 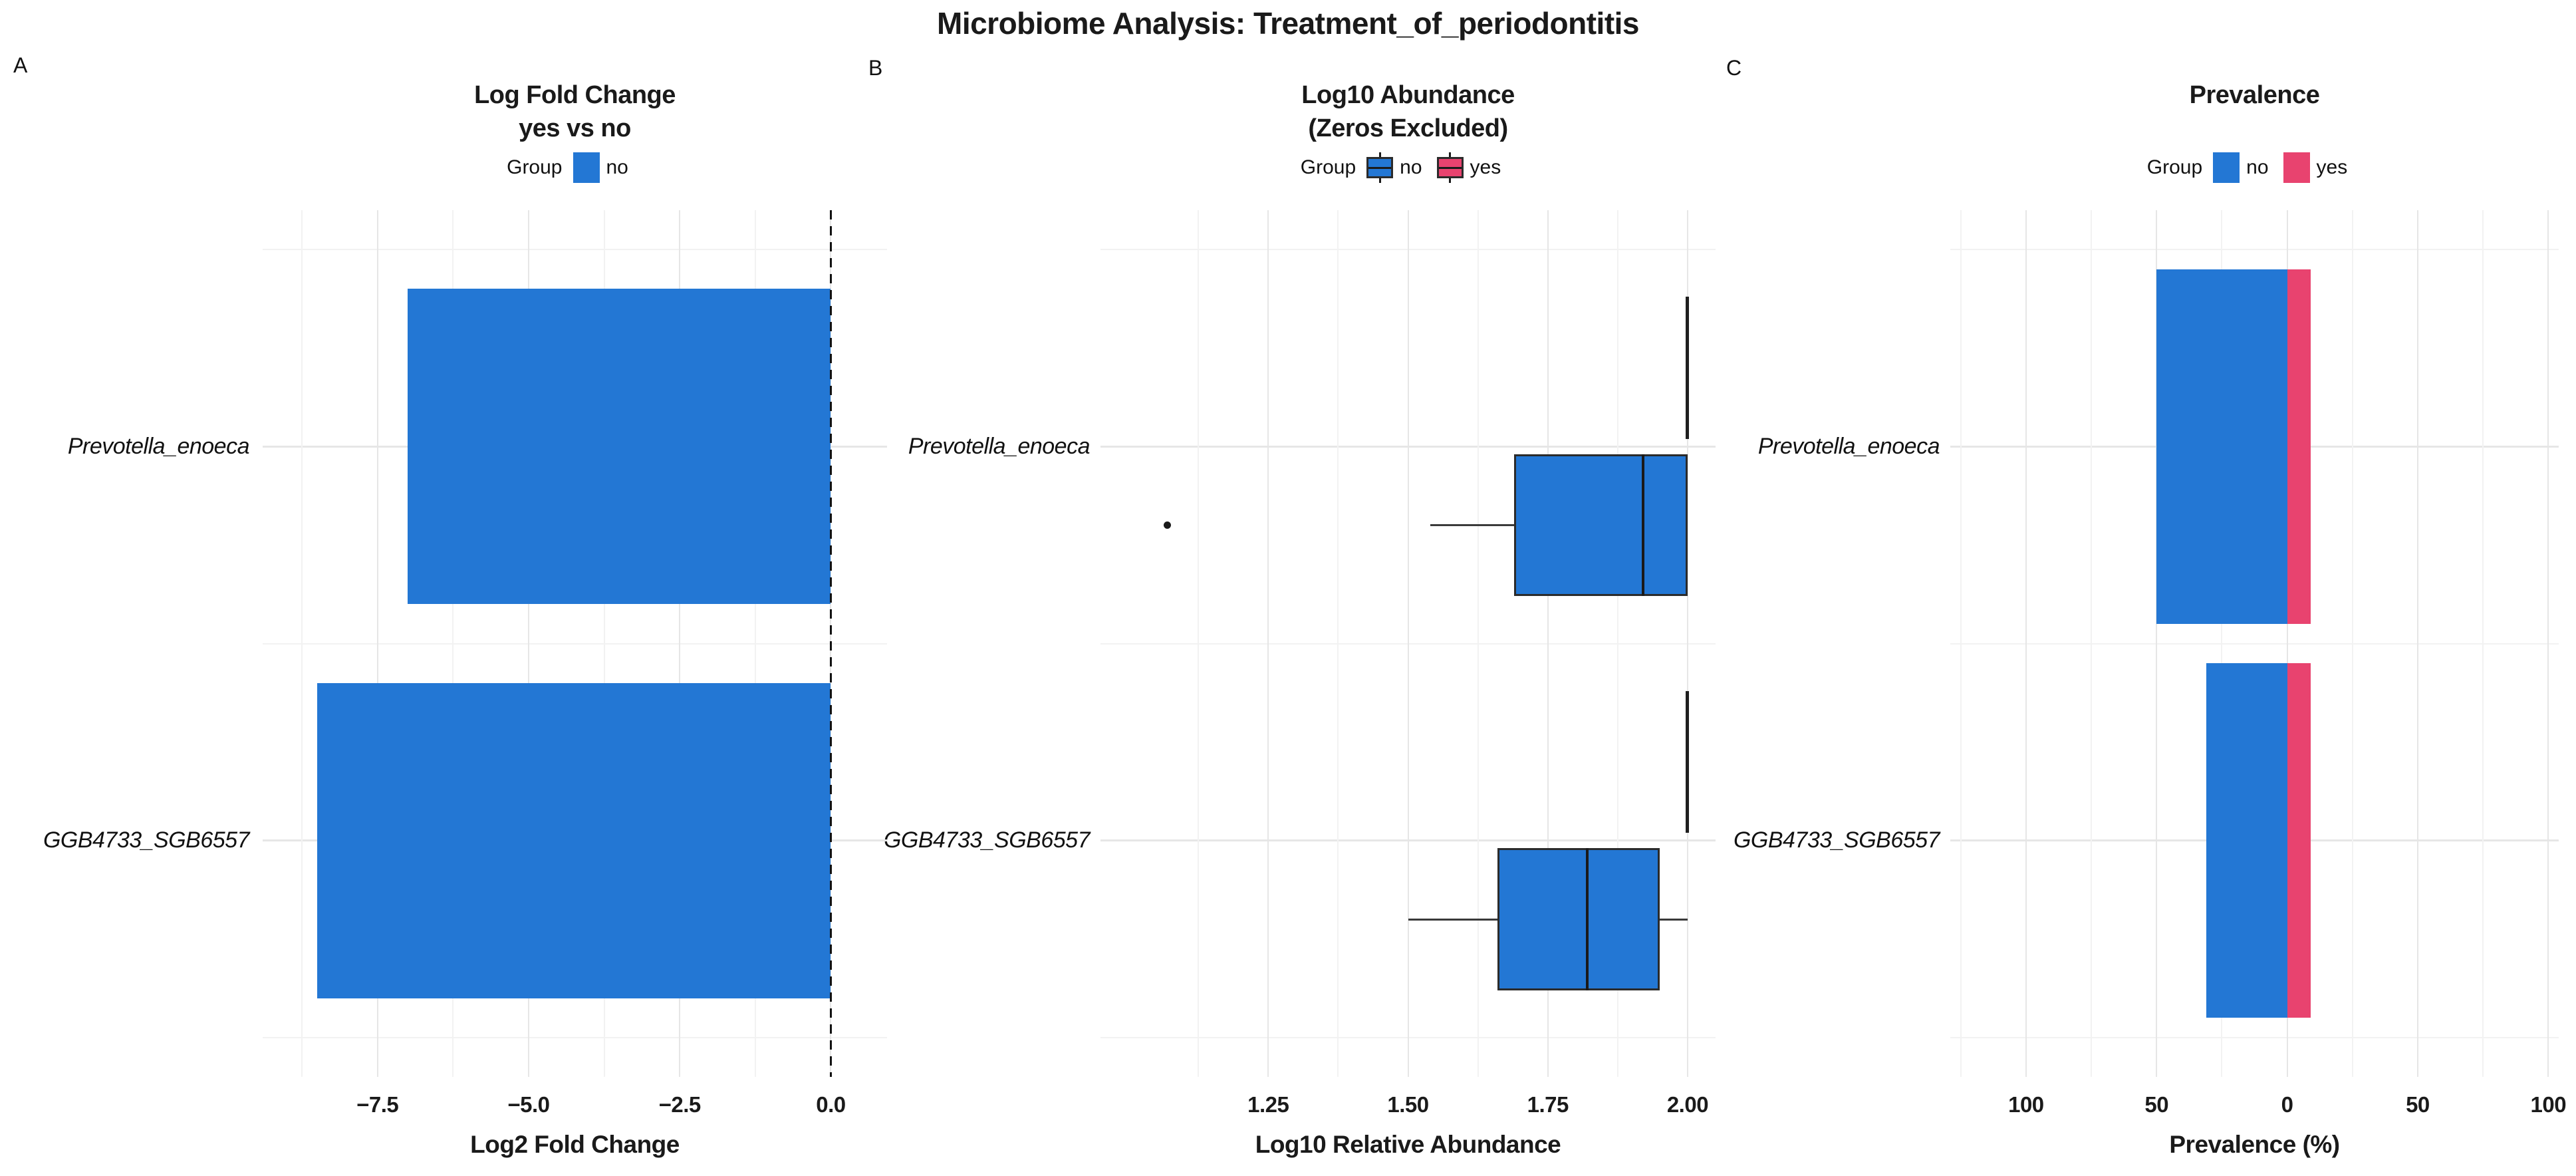 What do you see at coordinates (1268, 1104) in the screenshot?
I see `x-tick-label: 1.25` at bounding box center [1268, 1104].